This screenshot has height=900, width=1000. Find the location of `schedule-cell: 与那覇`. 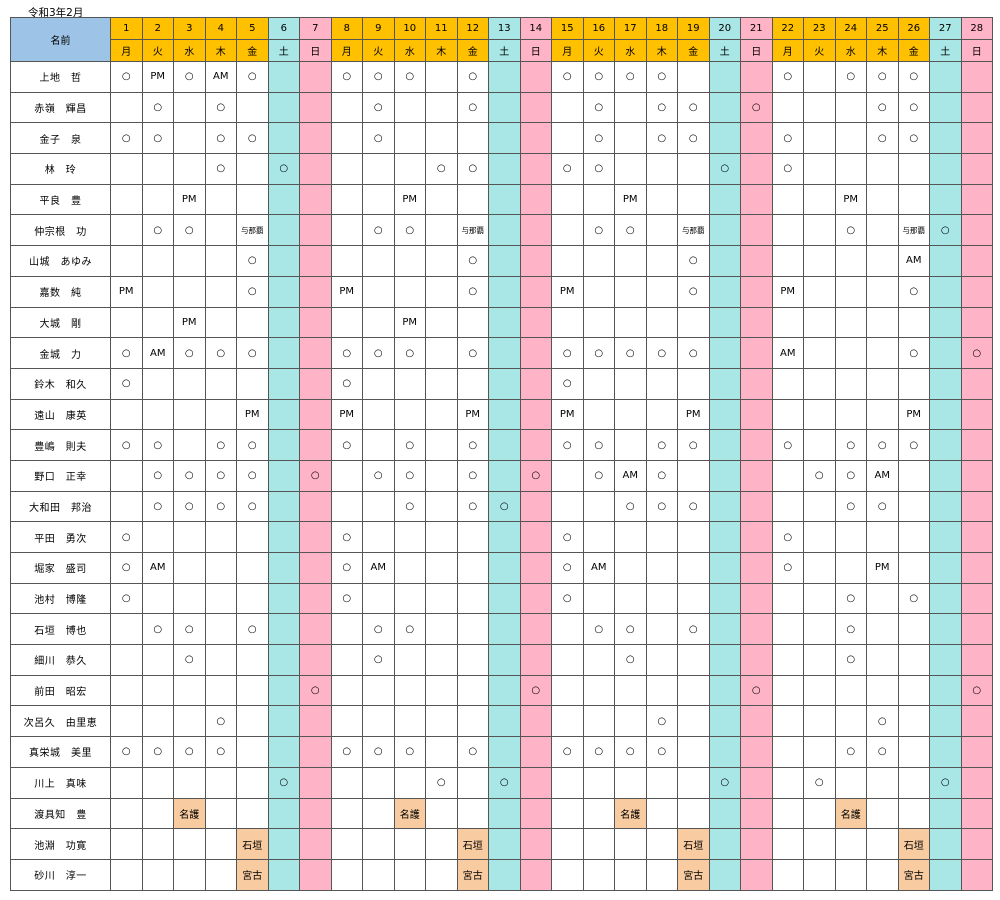

schedule-cell: 与那覇 is located at coordinates (693, 230).